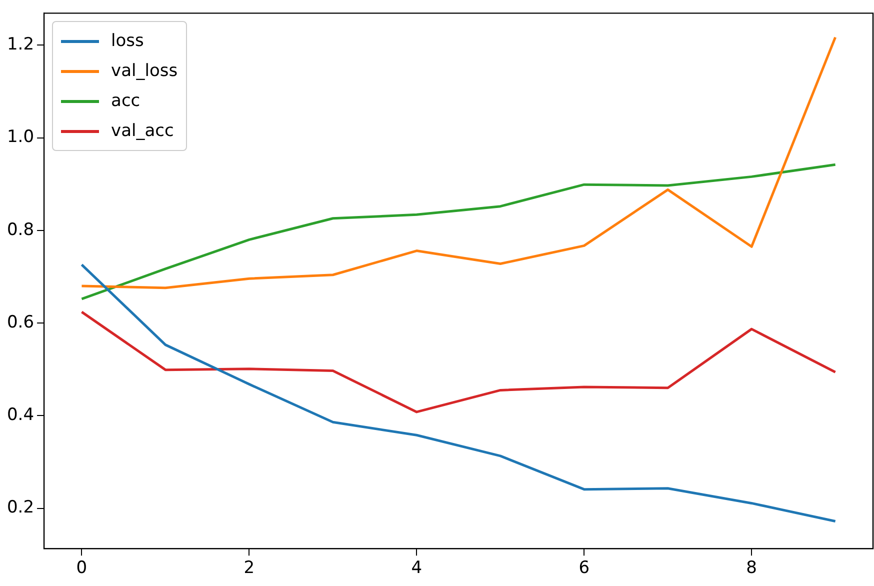  I want to click on x-tick-label: 6, so click(584, 568).